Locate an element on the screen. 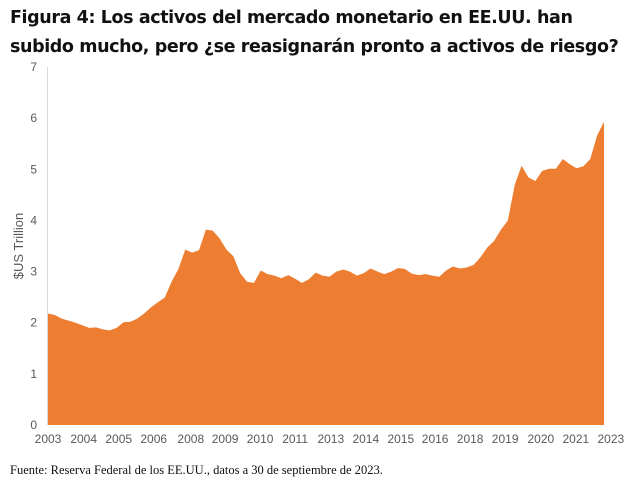  x-tick-label: 2023 is located at coordinates (611, 439).